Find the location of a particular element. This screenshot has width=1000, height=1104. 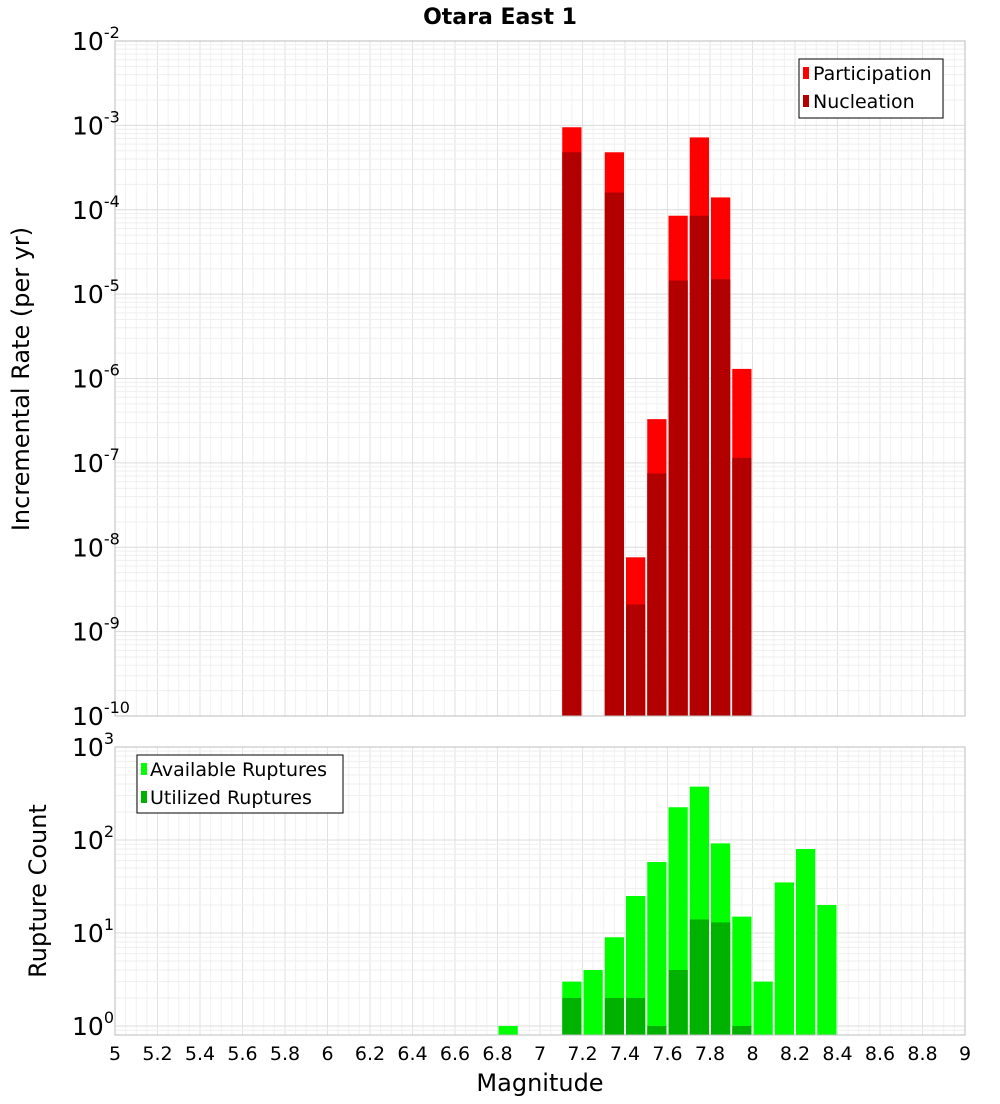

legend-label-participation: Participation is located at coordinates (872, 74).